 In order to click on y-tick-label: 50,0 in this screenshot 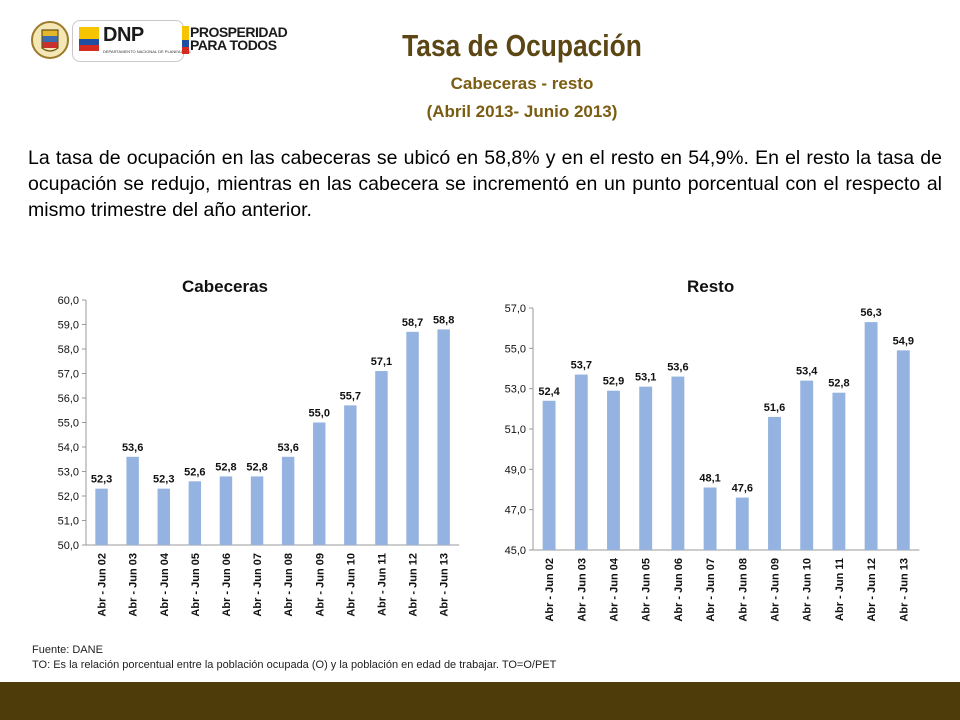, I will do `click(68, 546)`.